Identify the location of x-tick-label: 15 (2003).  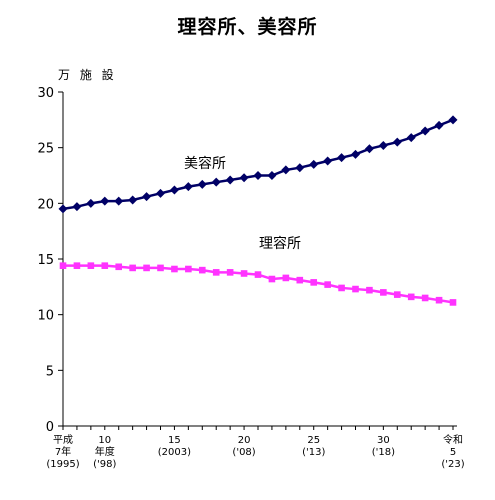
(174, 446).